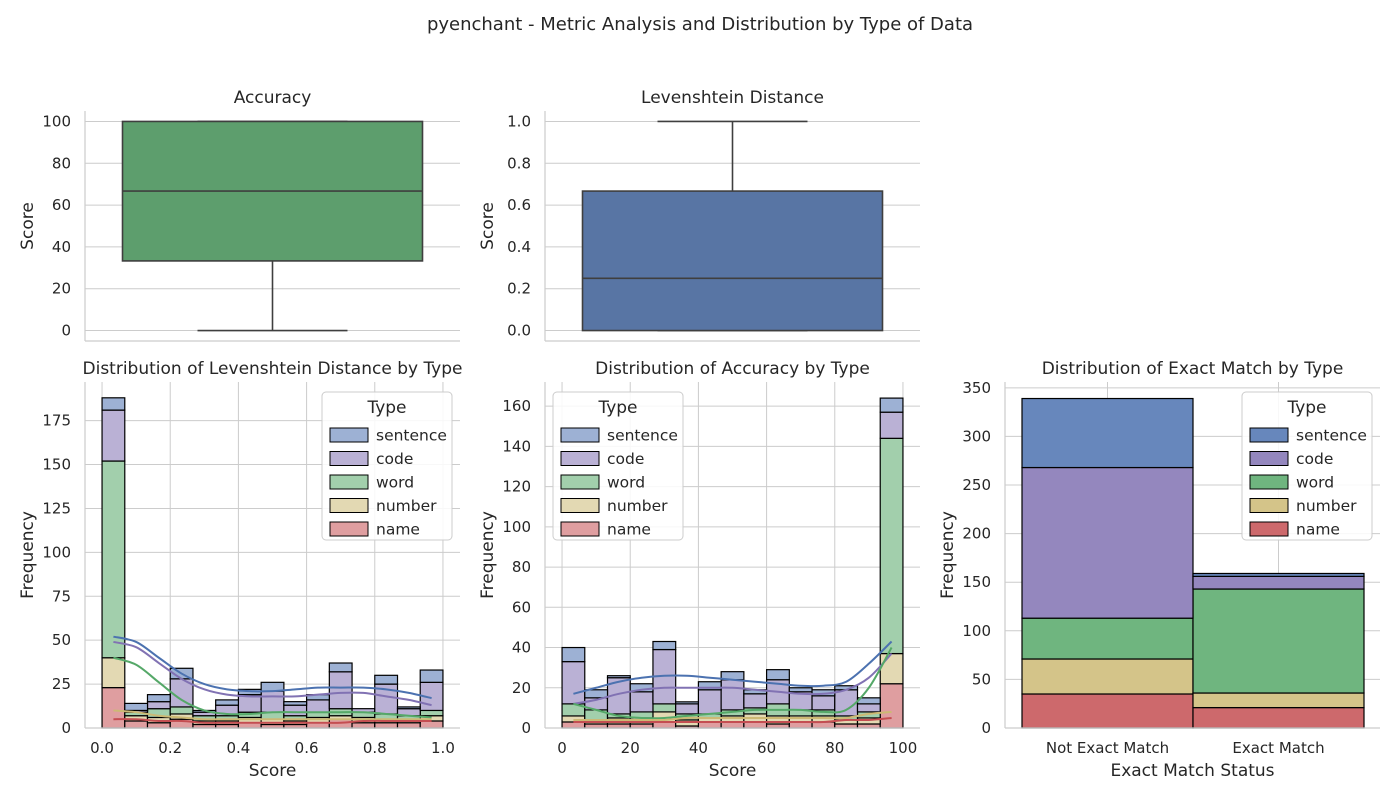 The width and height of the screenshot is (1400, 800). What do you see at coordinates (948, 555) in the screenshot?
I see `exact_hist-ylabel: Frequency` at bounding box center [948, 555].